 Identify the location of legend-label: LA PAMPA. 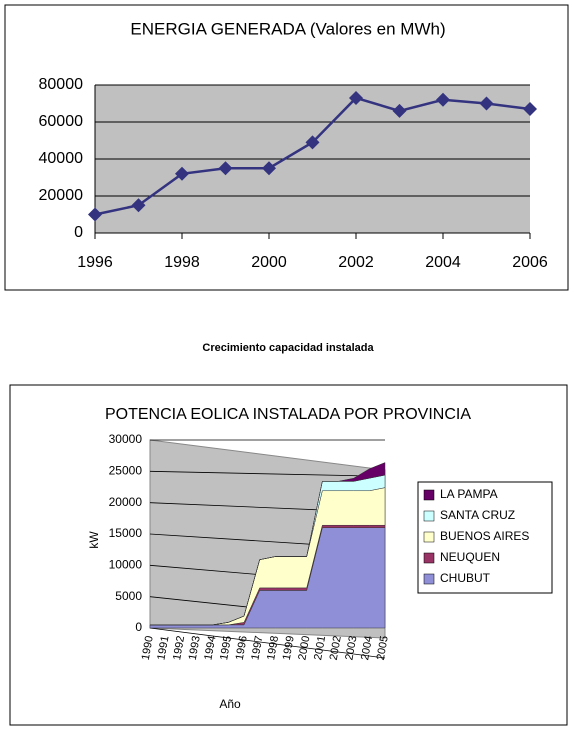
(469, 494).